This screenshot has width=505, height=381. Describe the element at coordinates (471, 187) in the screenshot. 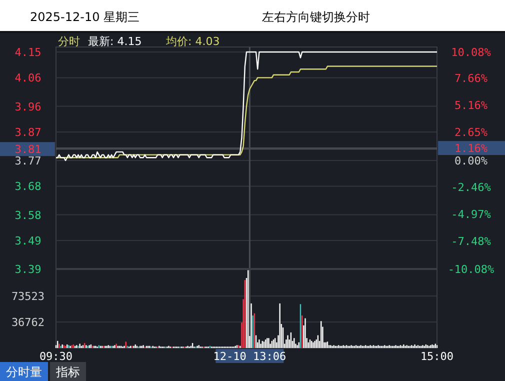

I see `y2-tick-label: -2.46%` at that location.